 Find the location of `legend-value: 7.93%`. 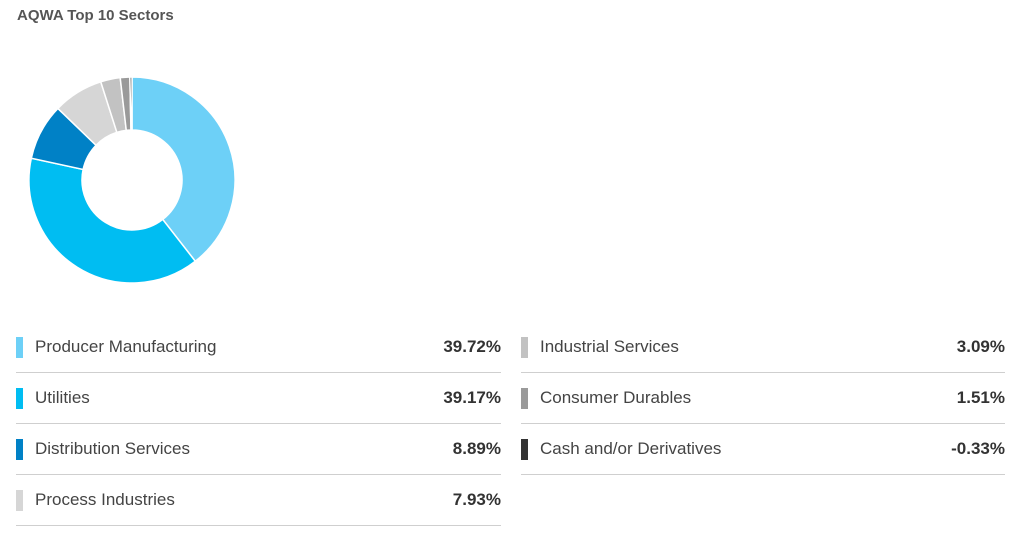

legend-value: 7.93% is located at coordinates (476, 499).